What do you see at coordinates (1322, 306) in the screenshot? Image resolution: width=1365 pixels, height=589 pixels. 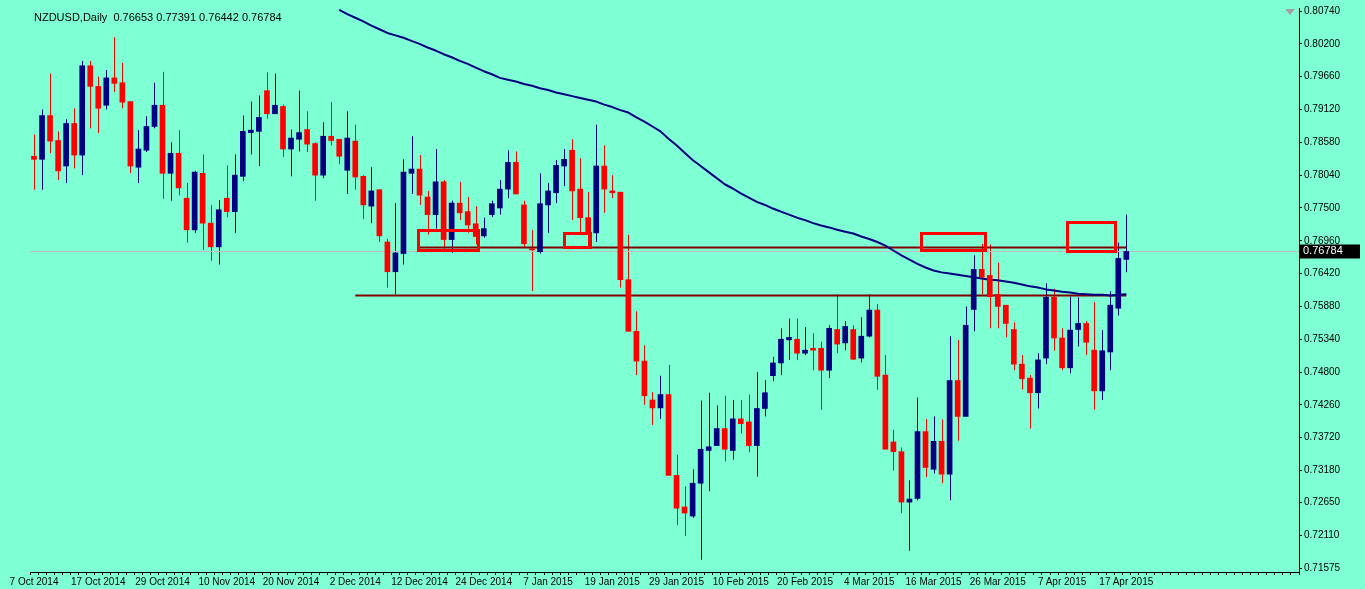 I see `y-tick-label: 0.75880` at bounding box center [1322, 306].